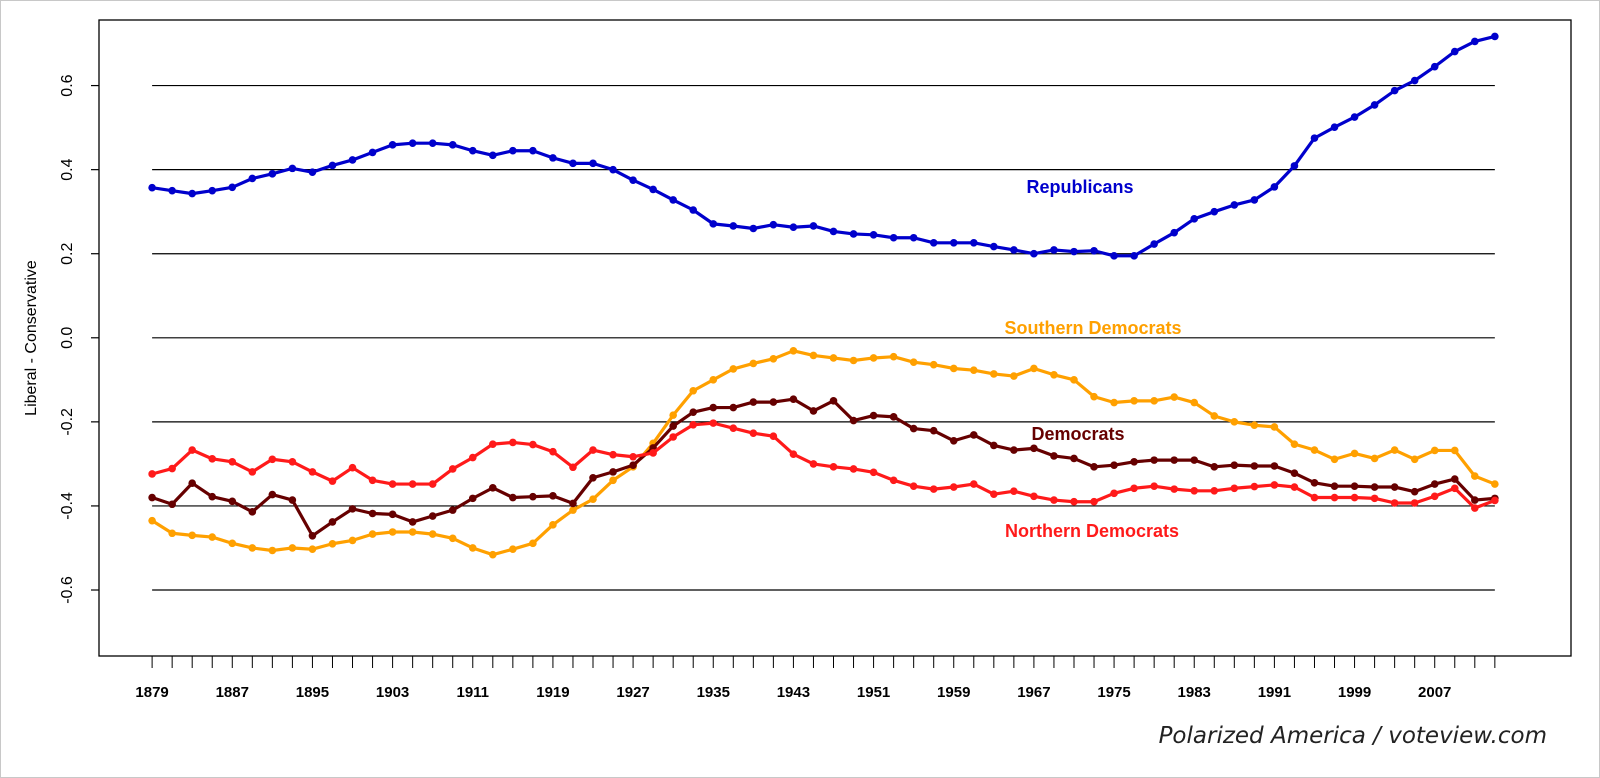 The image size is (1600, 778). What do you see at coordinates (79, 339) in the screenshot?
I see `y-axis: 0.6 0.4 0.2 0.0 -0.2 -0.4 -0.6` at bounding box center [79, 339].